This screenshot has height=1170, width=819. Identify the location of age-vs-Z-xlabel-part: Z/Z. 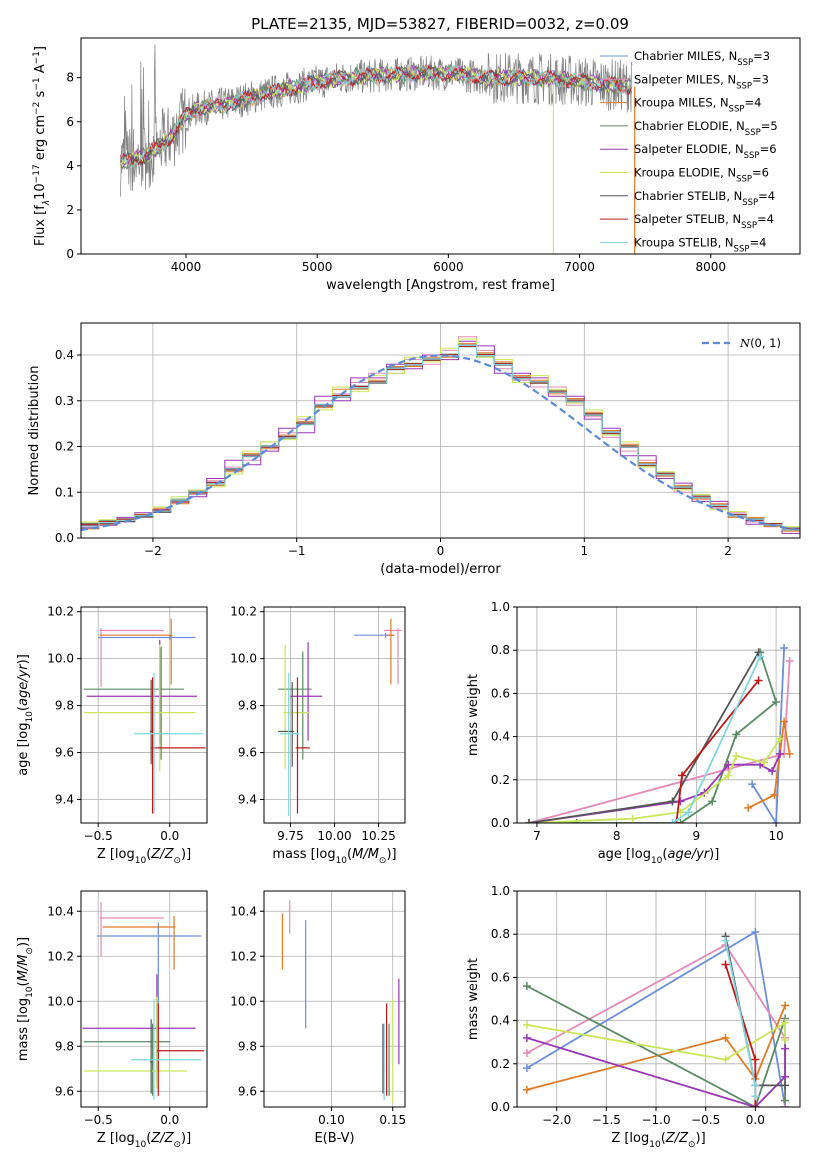
(162, 854).